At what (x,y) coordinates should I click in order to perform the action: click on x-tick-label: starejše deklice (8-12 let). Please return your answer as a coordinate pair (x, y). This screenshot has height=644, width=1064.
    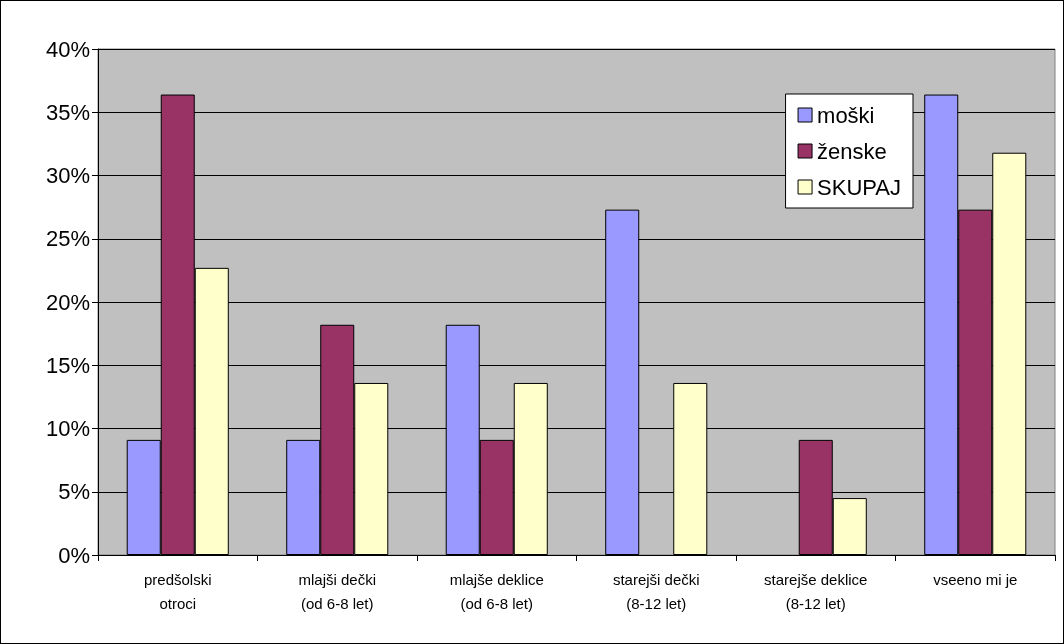
    Looking at the image, I should click on (816, 591).